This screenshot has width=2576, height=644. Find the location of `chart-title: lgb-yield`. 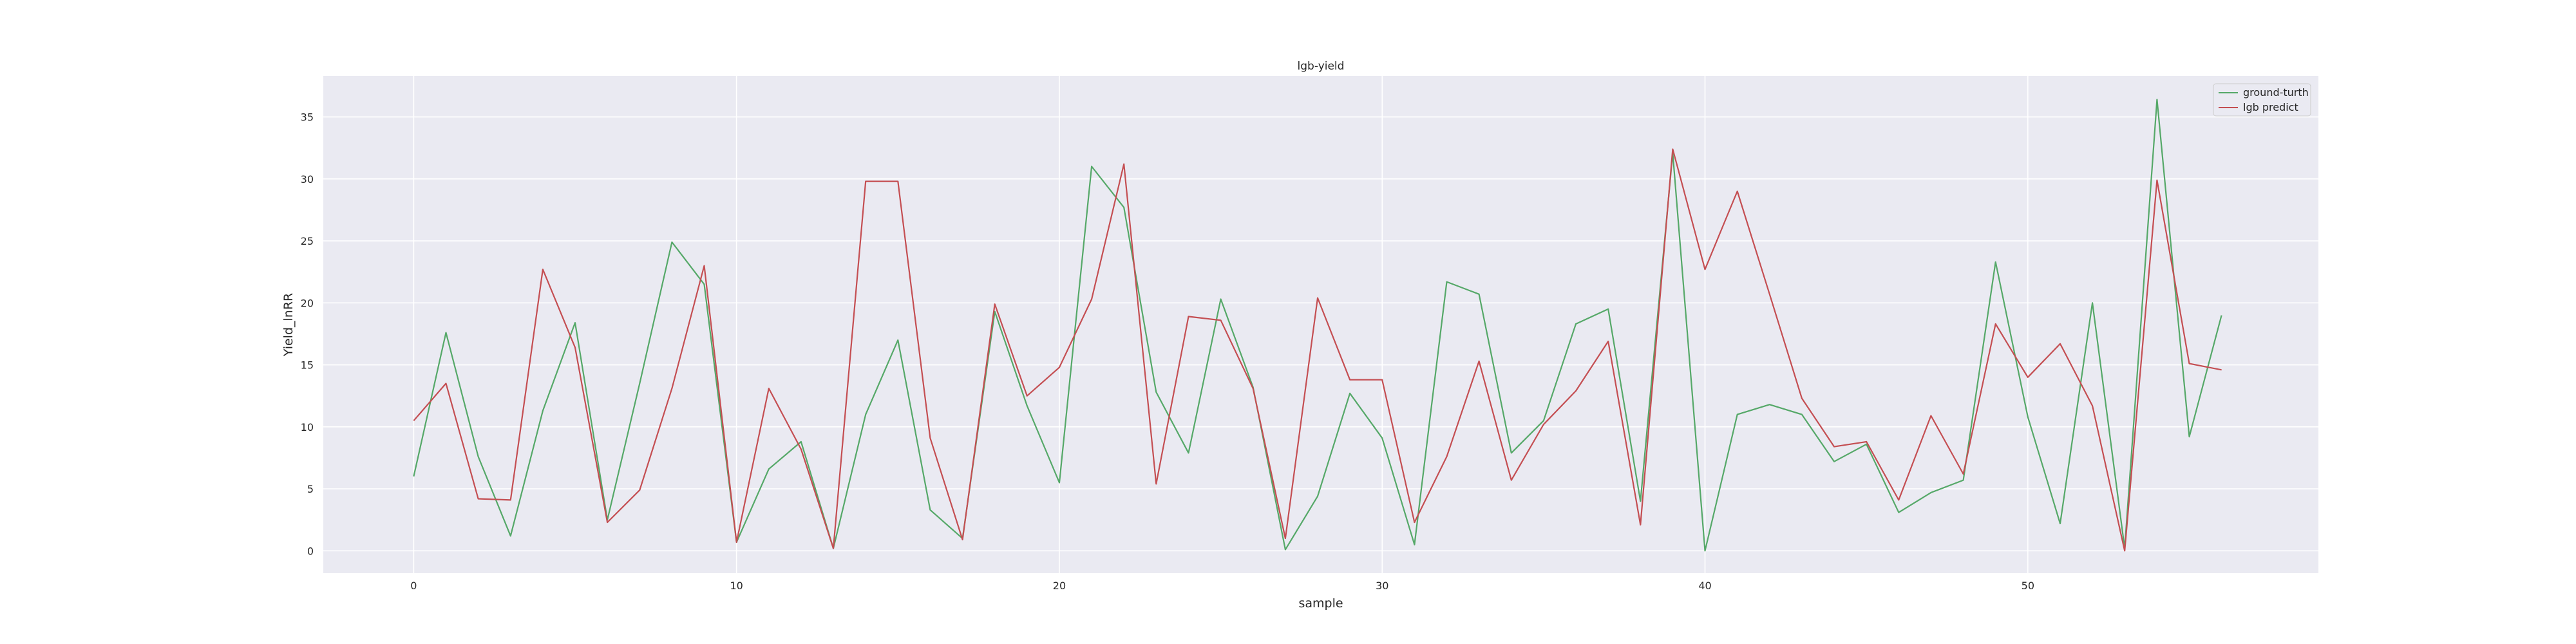

chart-title: lgb-yield is located at coordinates (1321, 66).